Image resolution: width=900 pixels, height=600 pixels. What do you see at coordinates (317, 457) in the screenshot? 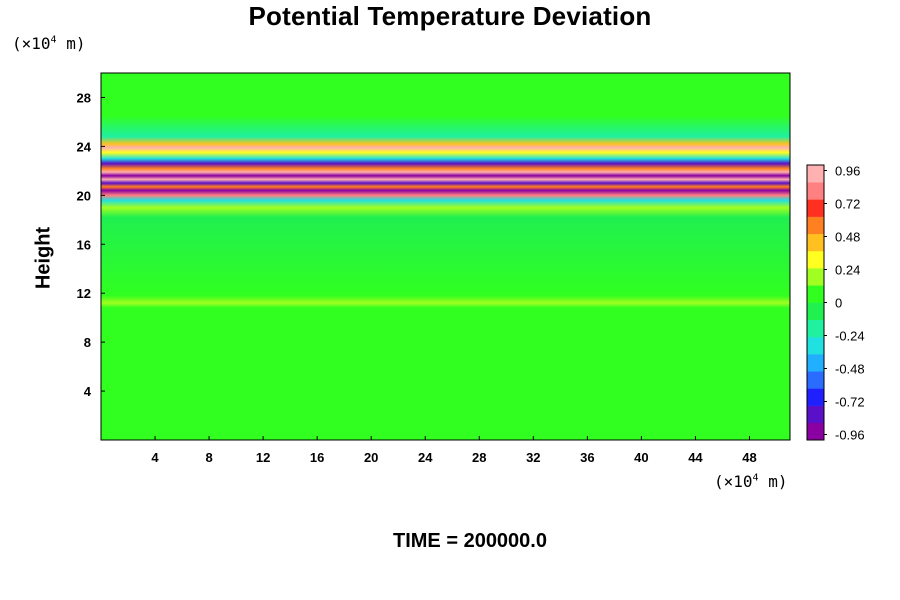
I see `x-tick-label: 16` at bounding box center [317, 457].